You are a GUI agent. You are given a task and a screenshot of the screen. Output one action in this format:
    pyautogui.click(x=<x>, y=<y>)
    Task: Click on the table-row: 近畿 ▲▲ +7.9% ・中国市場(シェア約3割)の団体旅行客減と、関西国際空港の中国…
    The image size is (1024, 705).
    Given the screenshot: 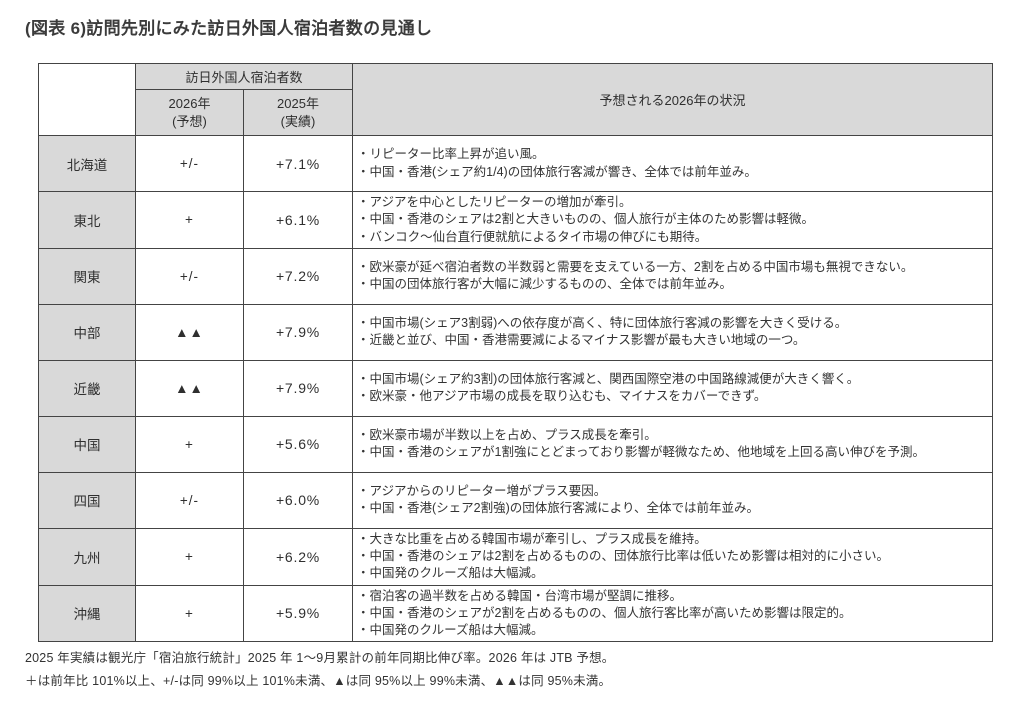 What is the action you would take?
    pyautogui.click(x=516, y=388)
    